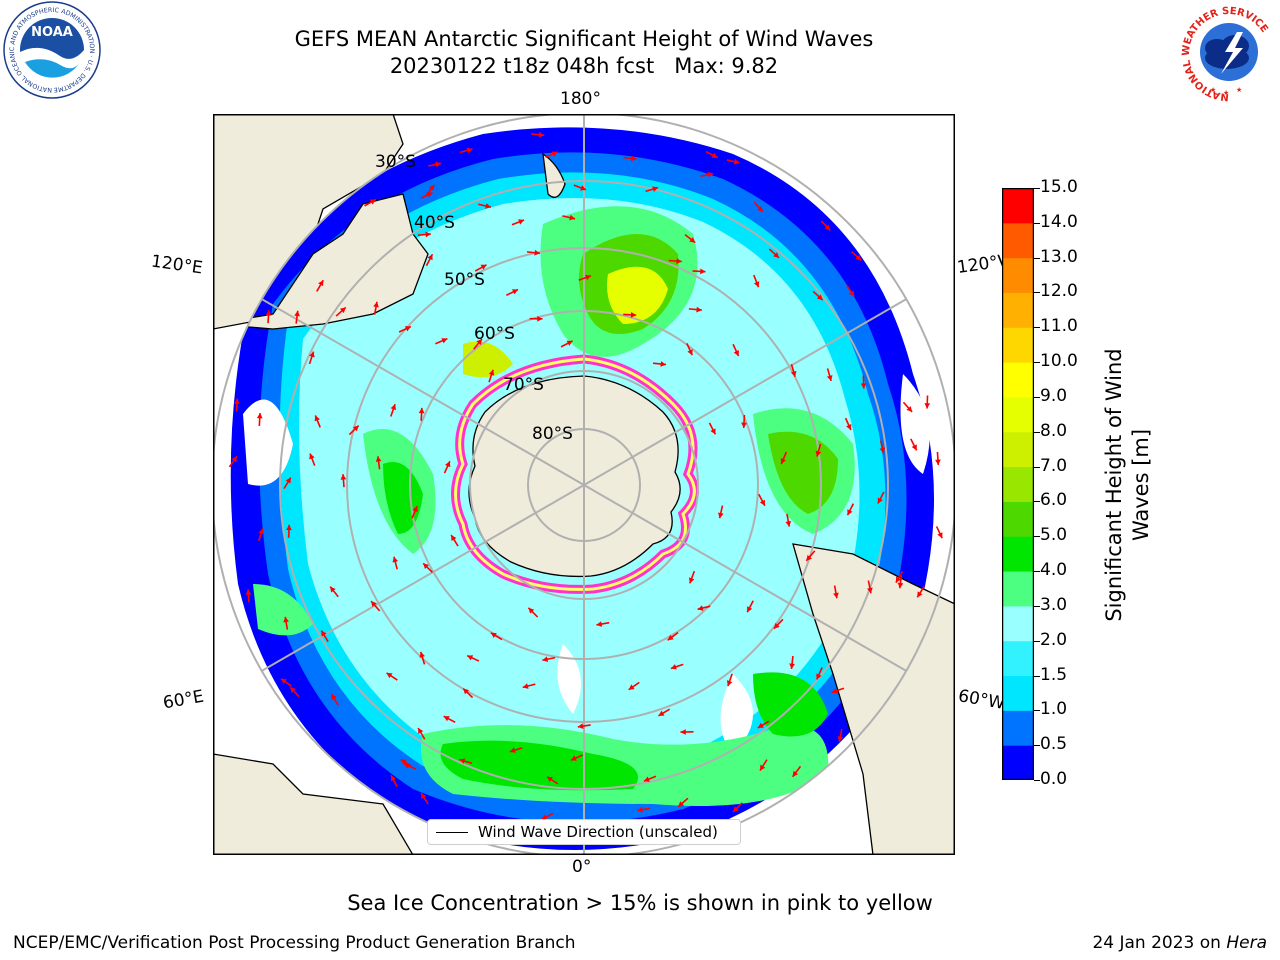 The width and height of the screenshot is (1280, 960). I want to click on lon-label-180: 180°, so click(580, 99).